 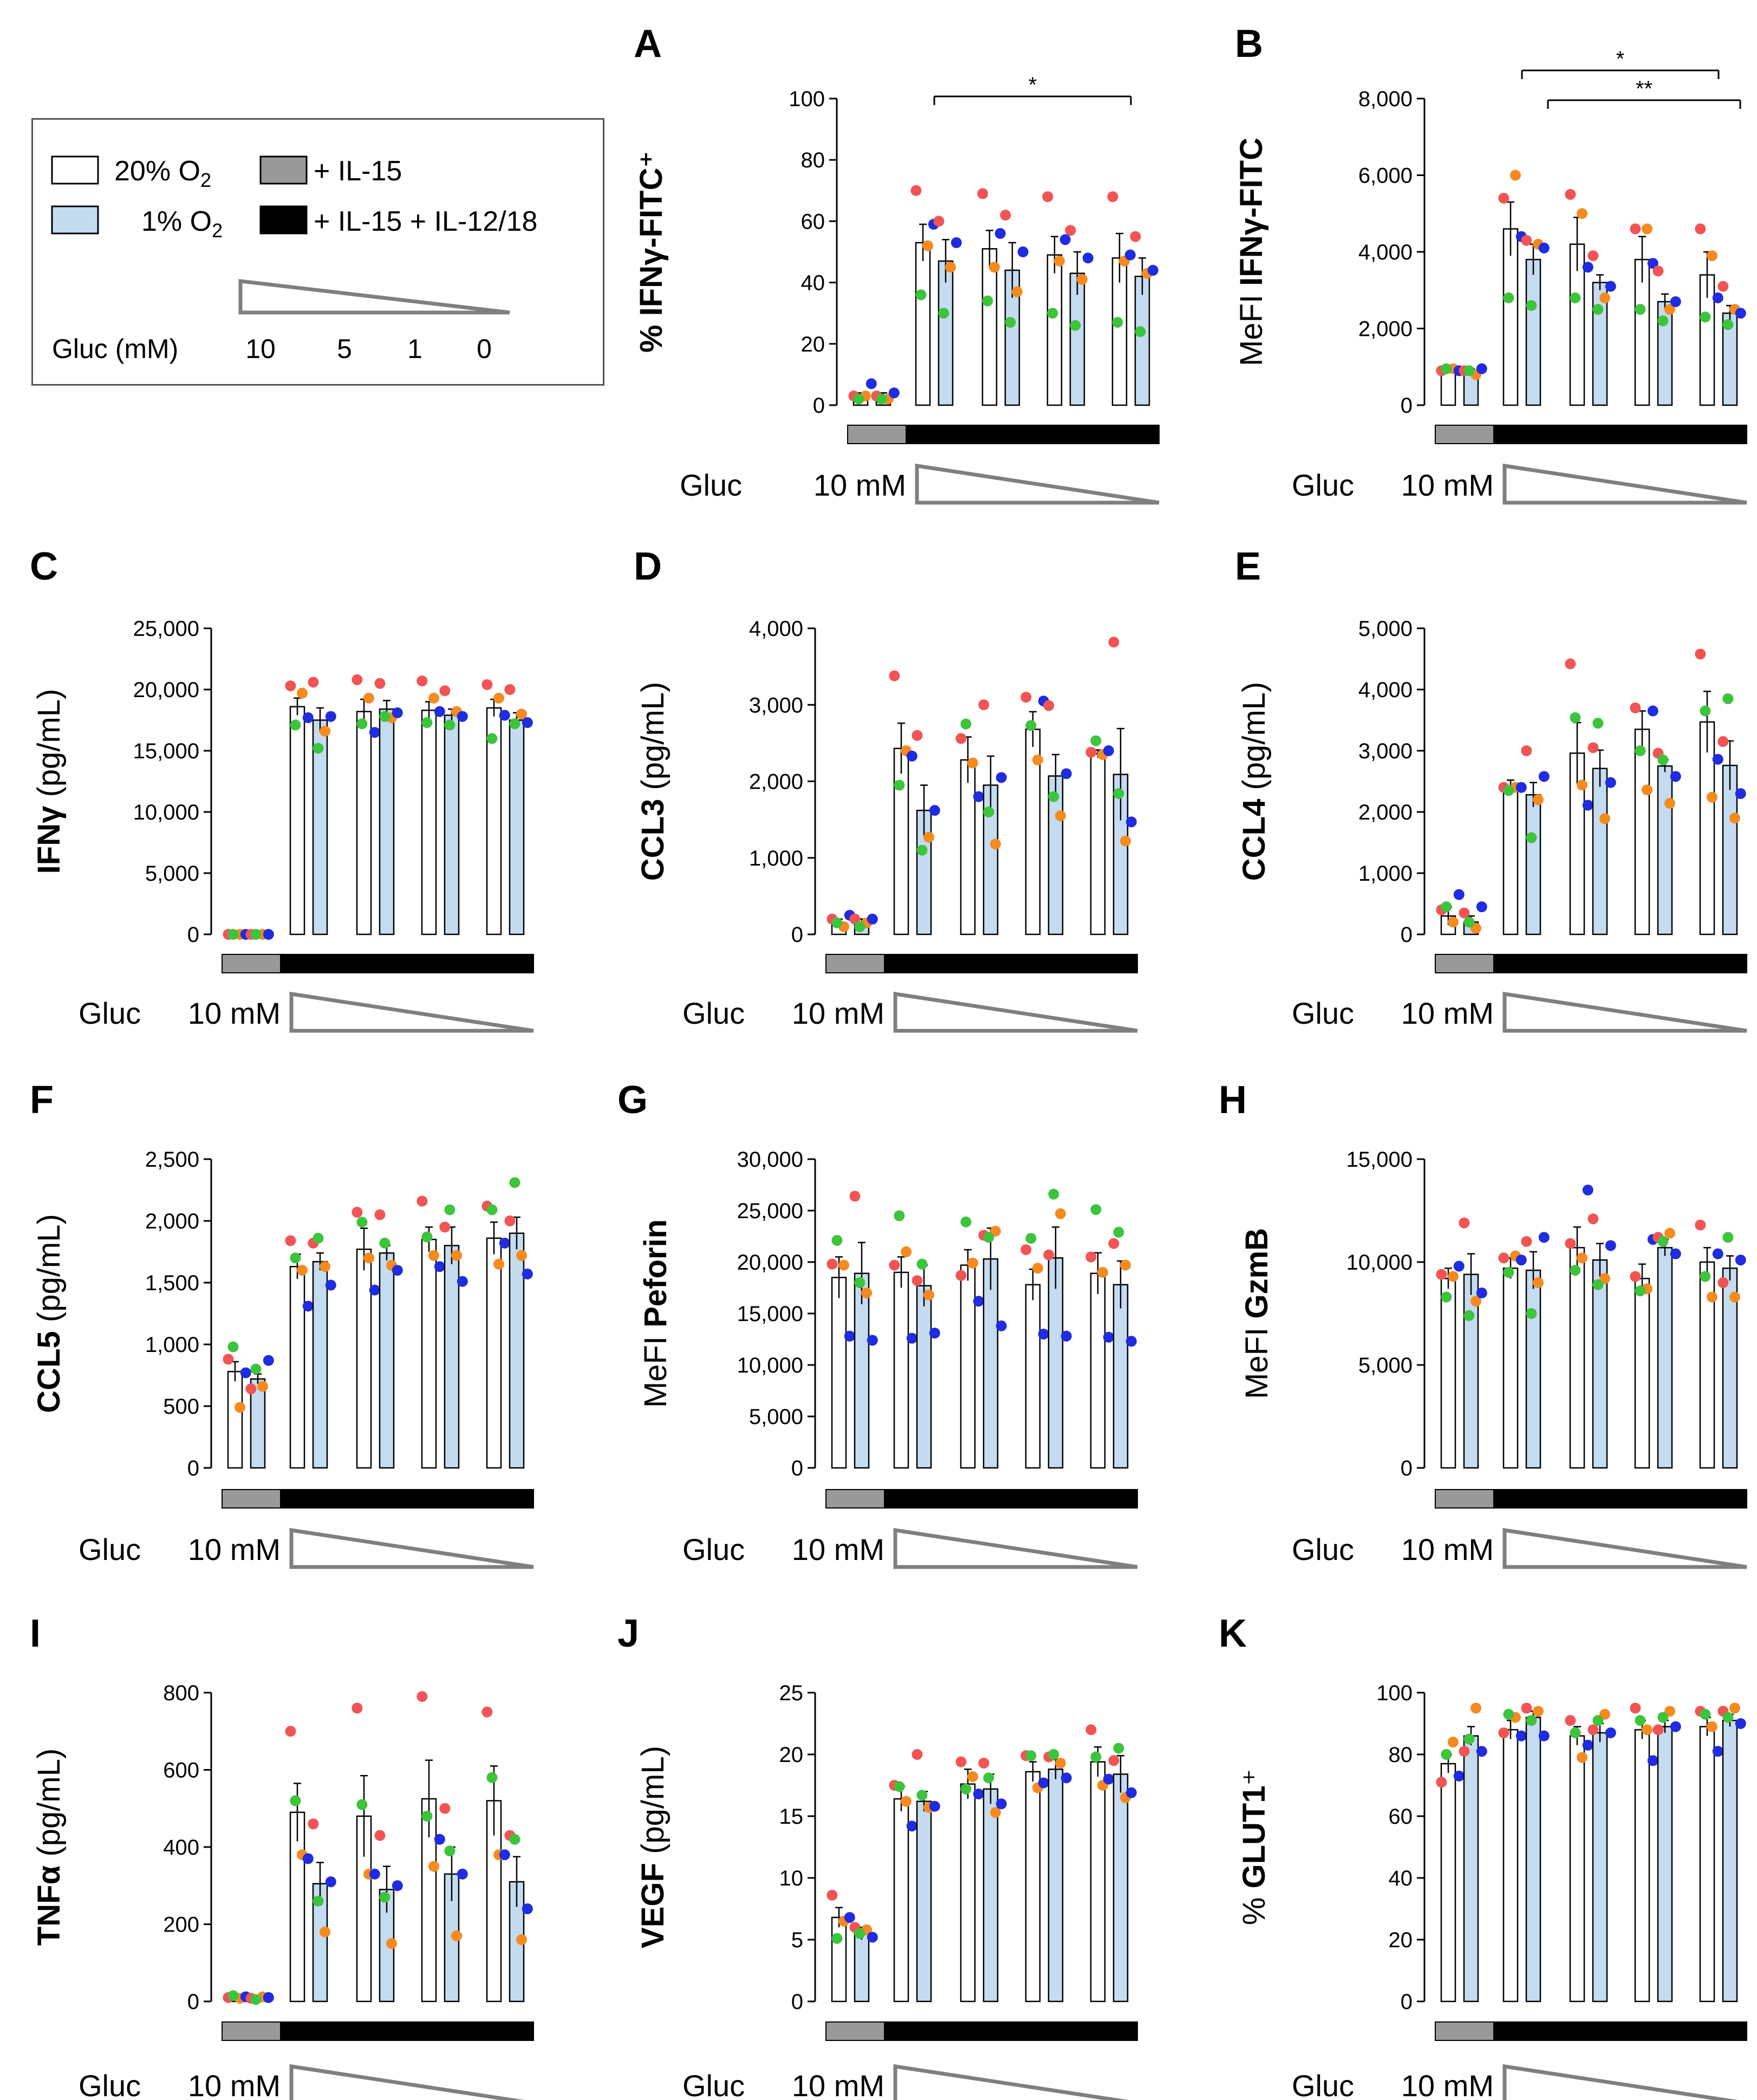 What do you see at coordinates (49, 1847) in the screenshot?
I see `y-axis-label: TNFα (pg/mL)` at bounding box center [49, 1847].